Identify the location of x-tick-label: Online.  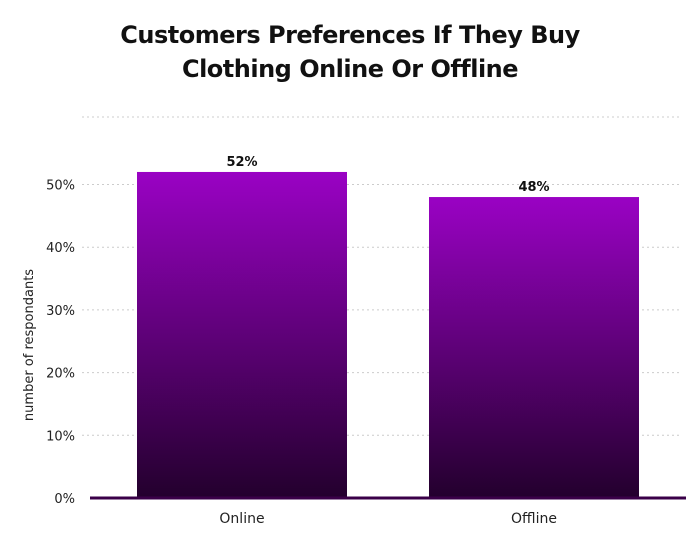
(241, 519).